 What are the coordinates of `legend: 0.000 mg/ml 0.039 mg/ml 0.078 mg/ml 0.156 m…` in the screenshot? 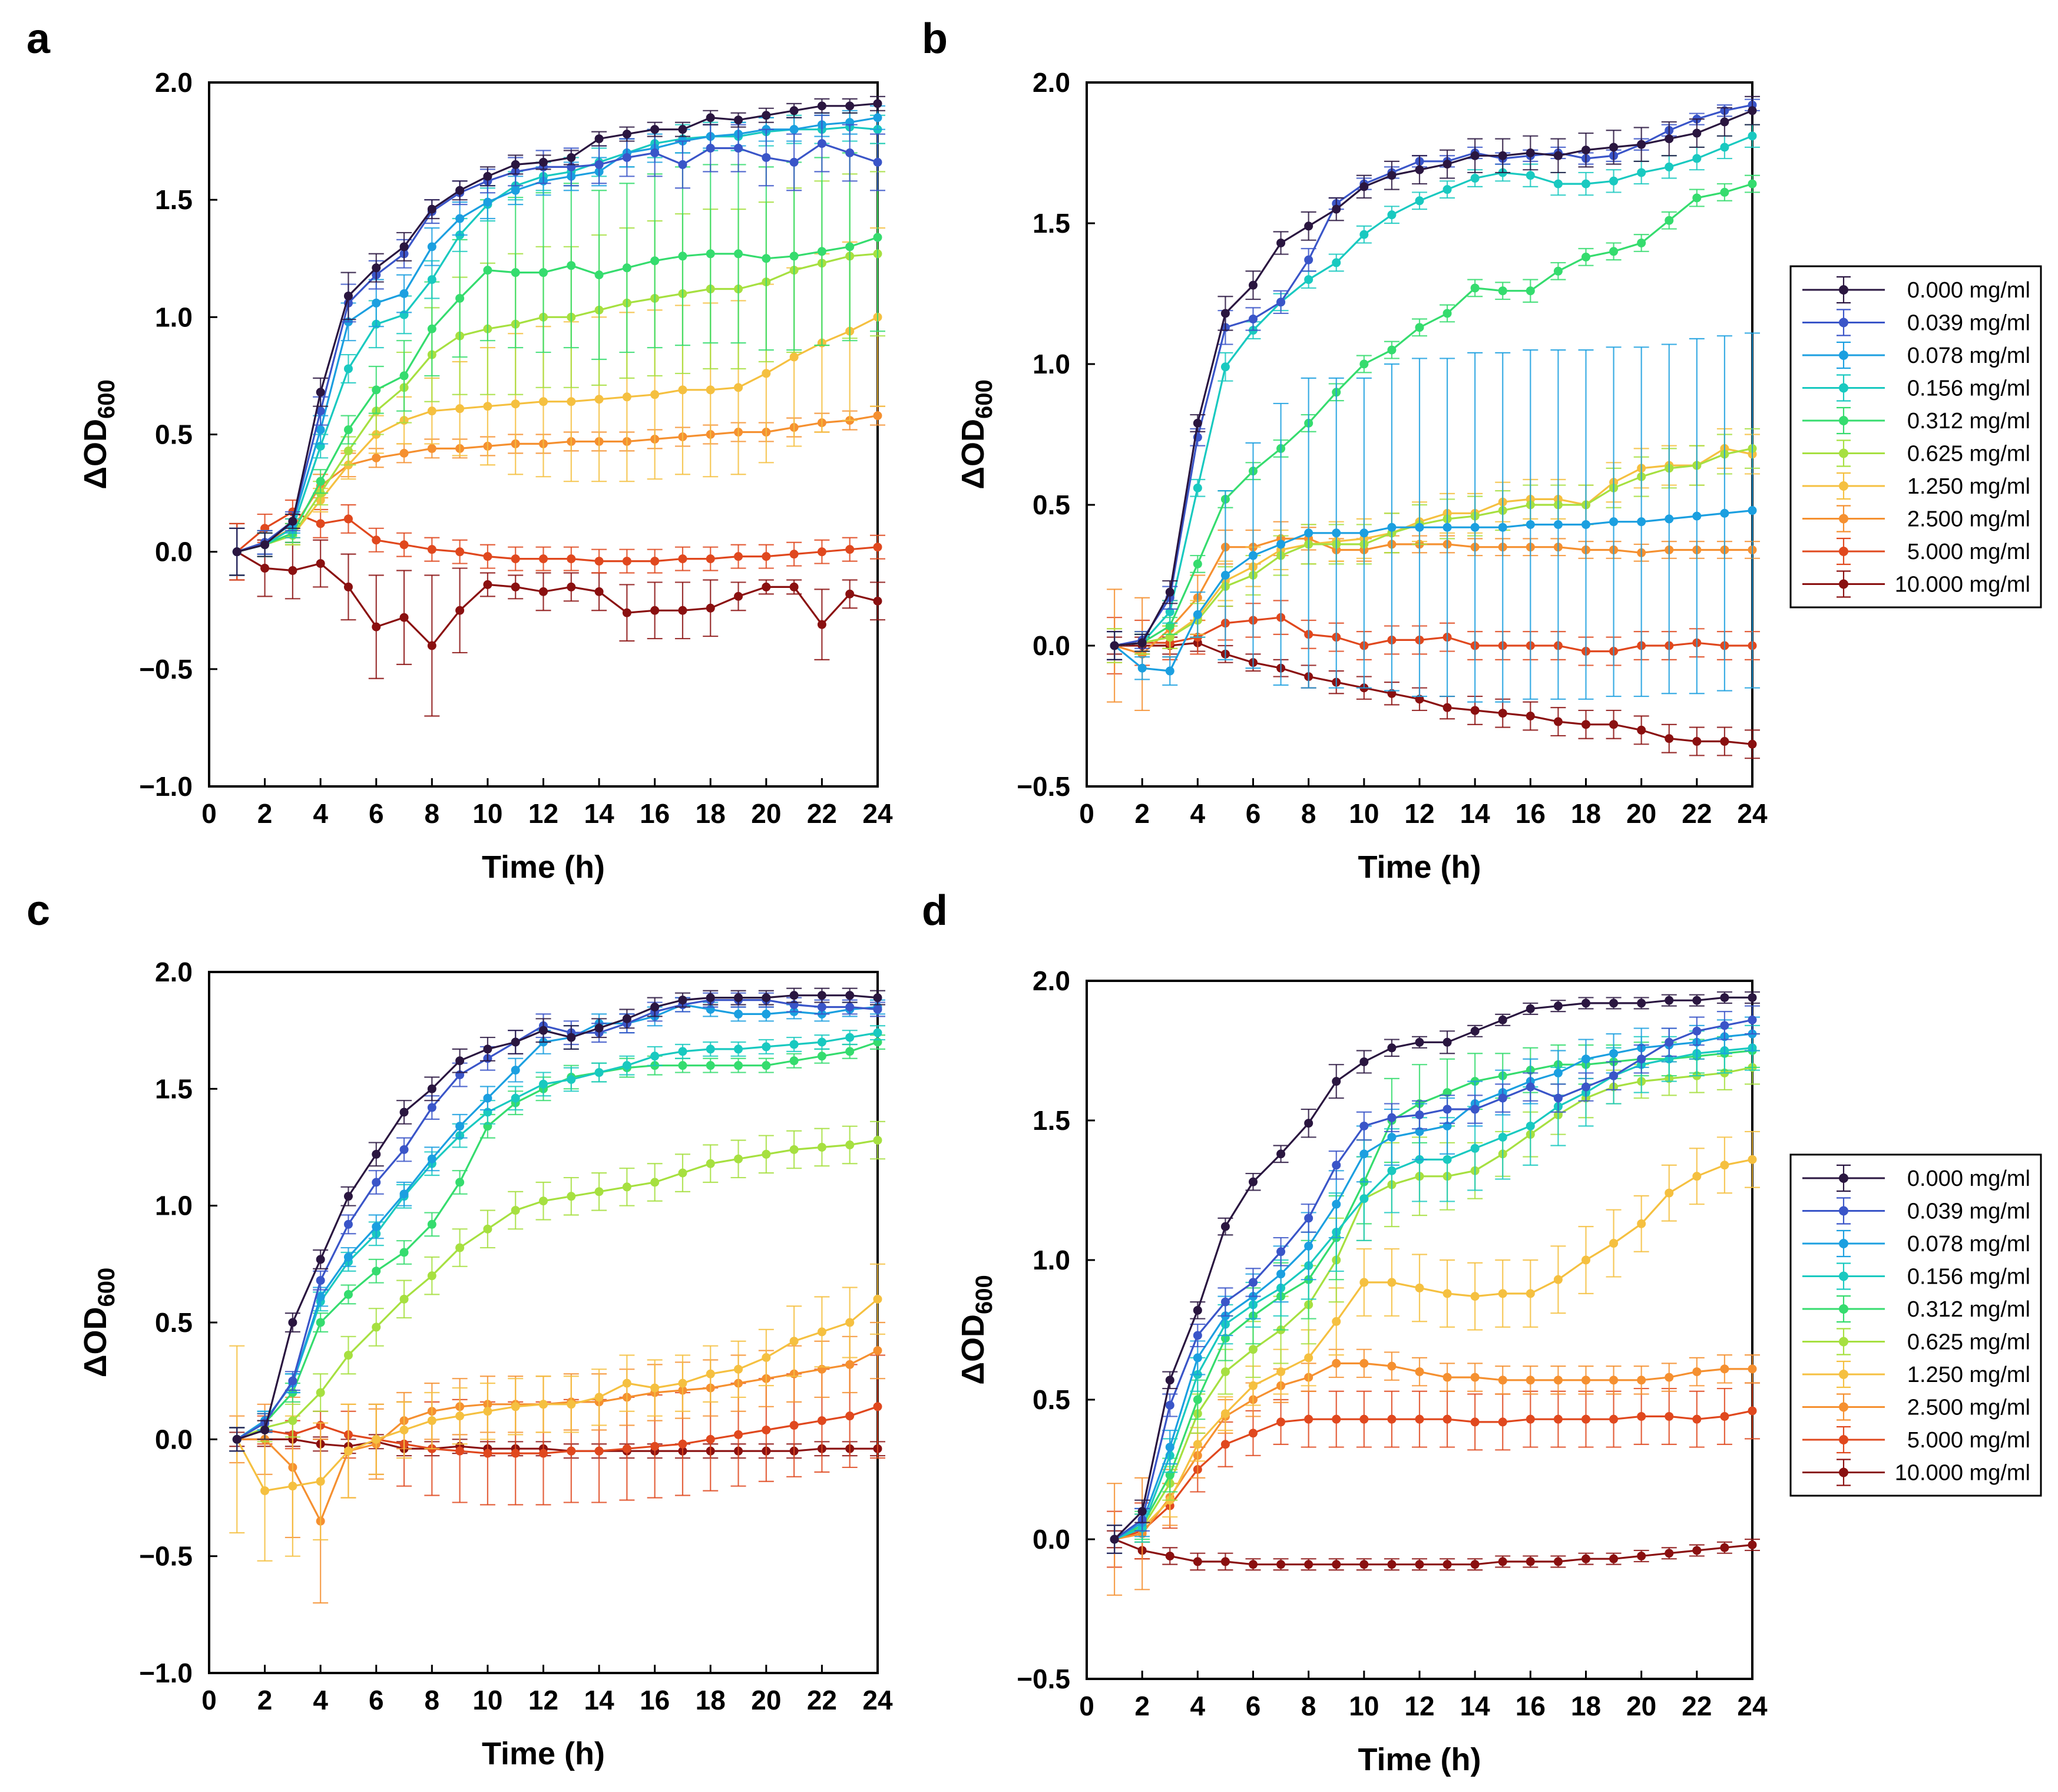 It's located at (1915, 437).